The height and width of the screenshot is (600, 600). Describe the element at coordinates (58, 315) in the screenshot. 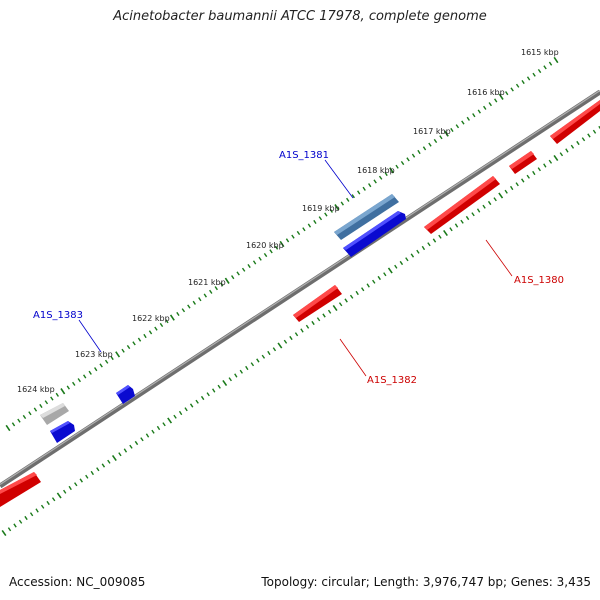

I see `gene-label-a1s-1383: A1S_1383` at that location.